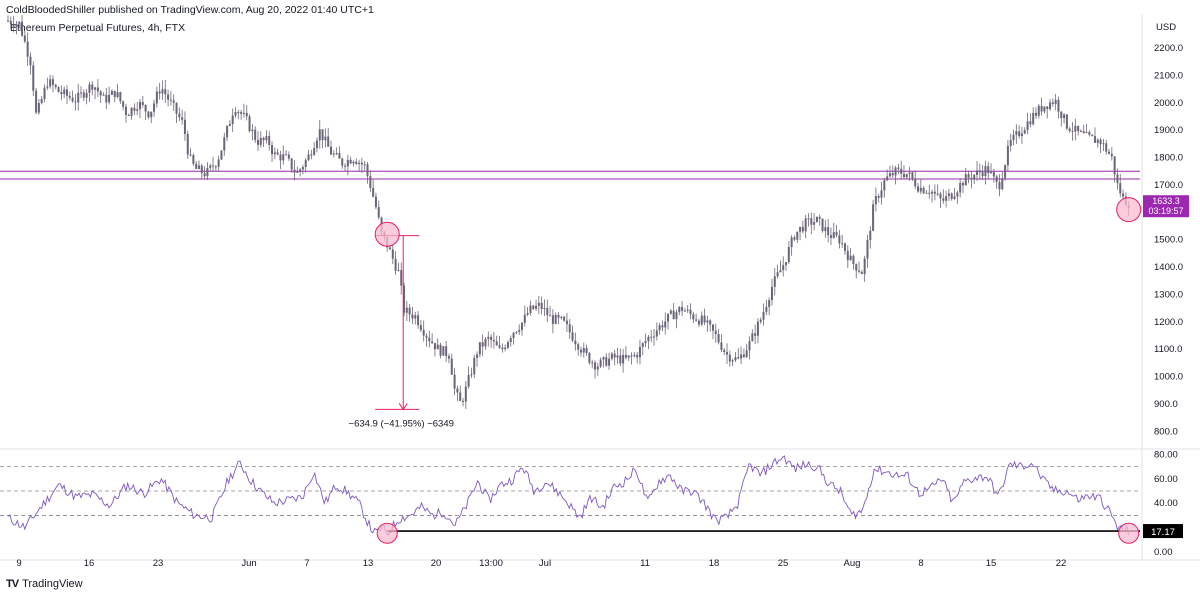  I want to click on price-tick-label: 2200.0, so click(1168, 48).